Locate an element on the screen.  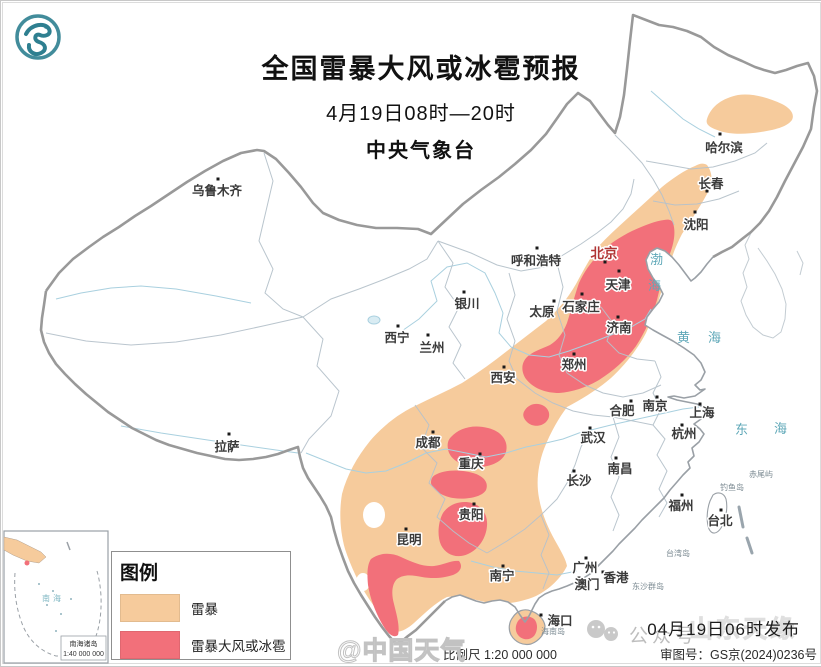
sea-labels: 渤海黄 海东海 is located at coordinates (717, 344).